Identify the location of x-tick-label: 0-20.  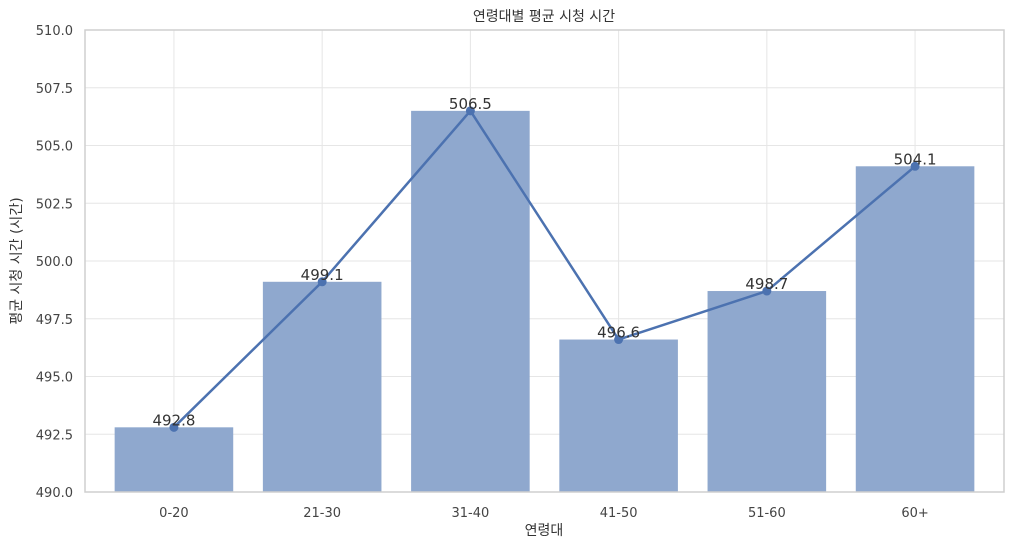
(174, 513).